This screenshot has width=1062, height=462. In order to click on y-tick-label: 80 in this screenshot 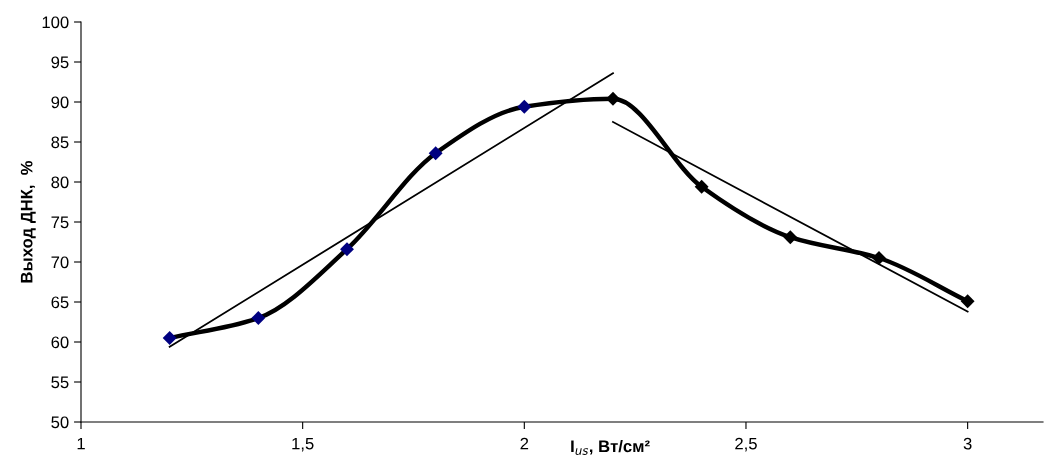, I will do `click(60, 182)`.